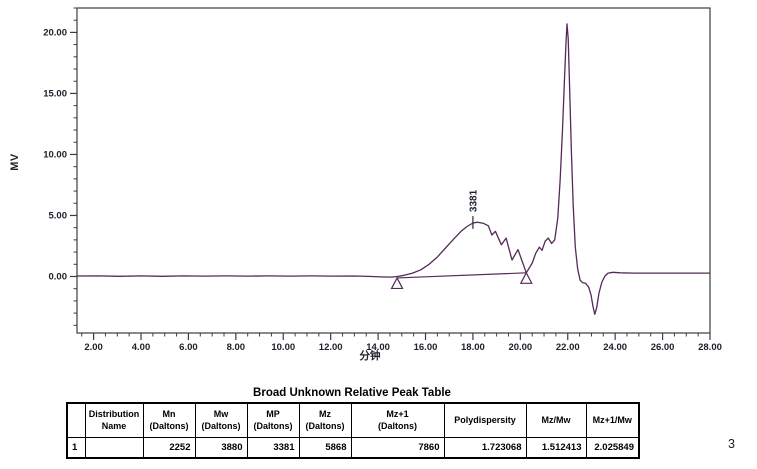 This screenshot has height=469, width=757. Describe the element at coordinates (141, 347) in the screenshot. I see `x-tick-label: 4.00` at that location.